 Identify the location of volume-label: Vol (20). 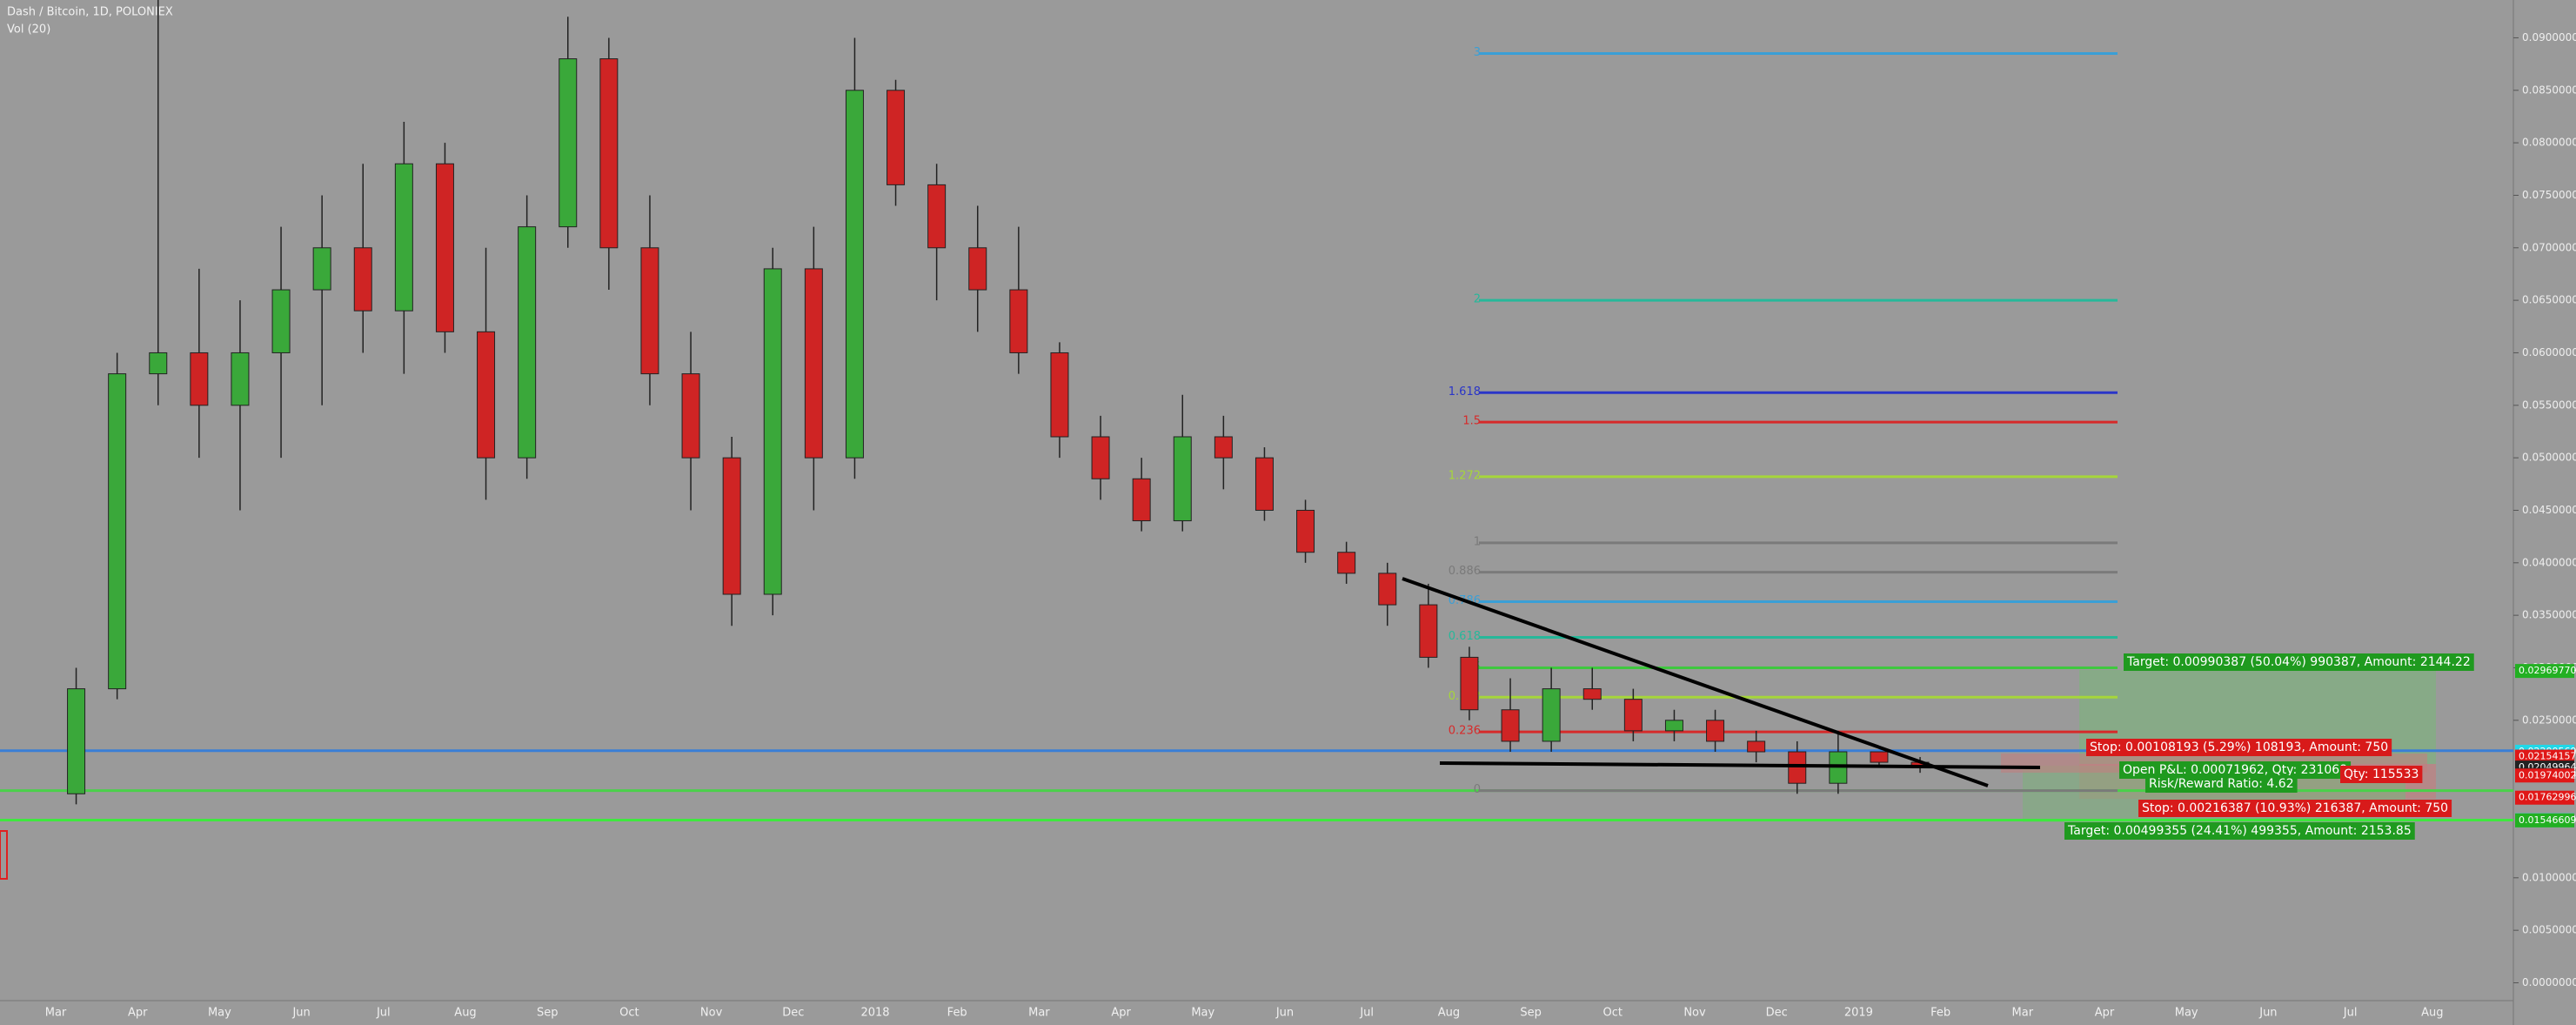
(29, 30).